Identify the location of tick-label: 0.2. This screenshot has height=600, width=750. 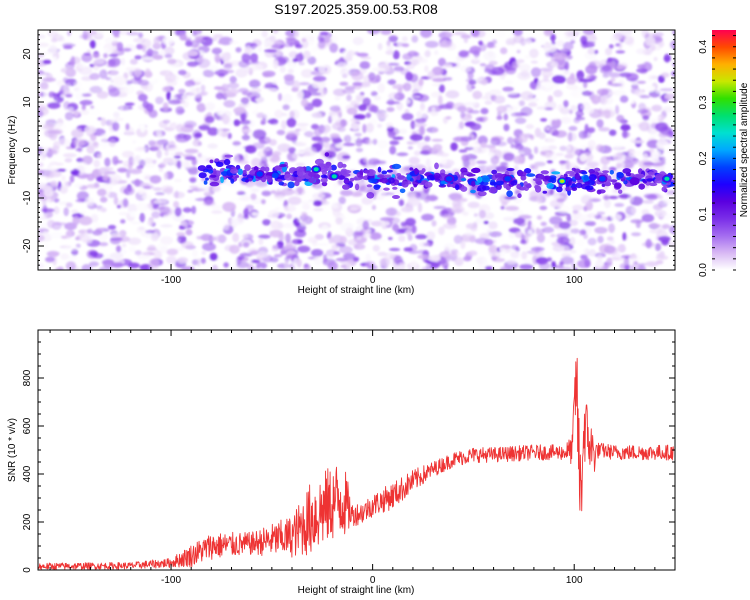
(703, 158).